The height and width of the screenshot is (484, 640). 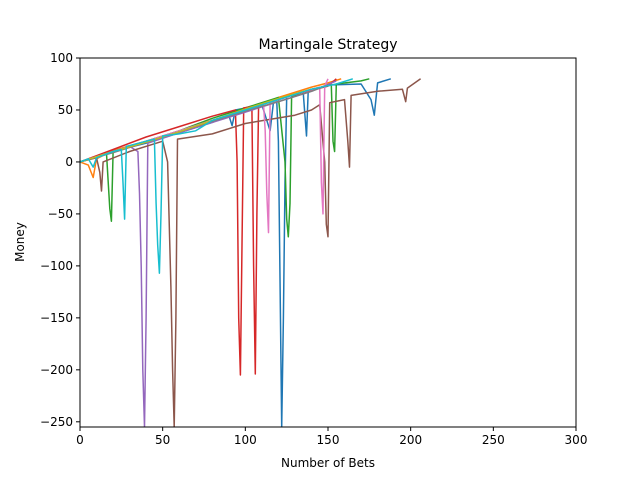 What do you see at coordinates (493, 440) in the screenshot?
I see `x-tick-label: 250` at bounding box center [493, 440].